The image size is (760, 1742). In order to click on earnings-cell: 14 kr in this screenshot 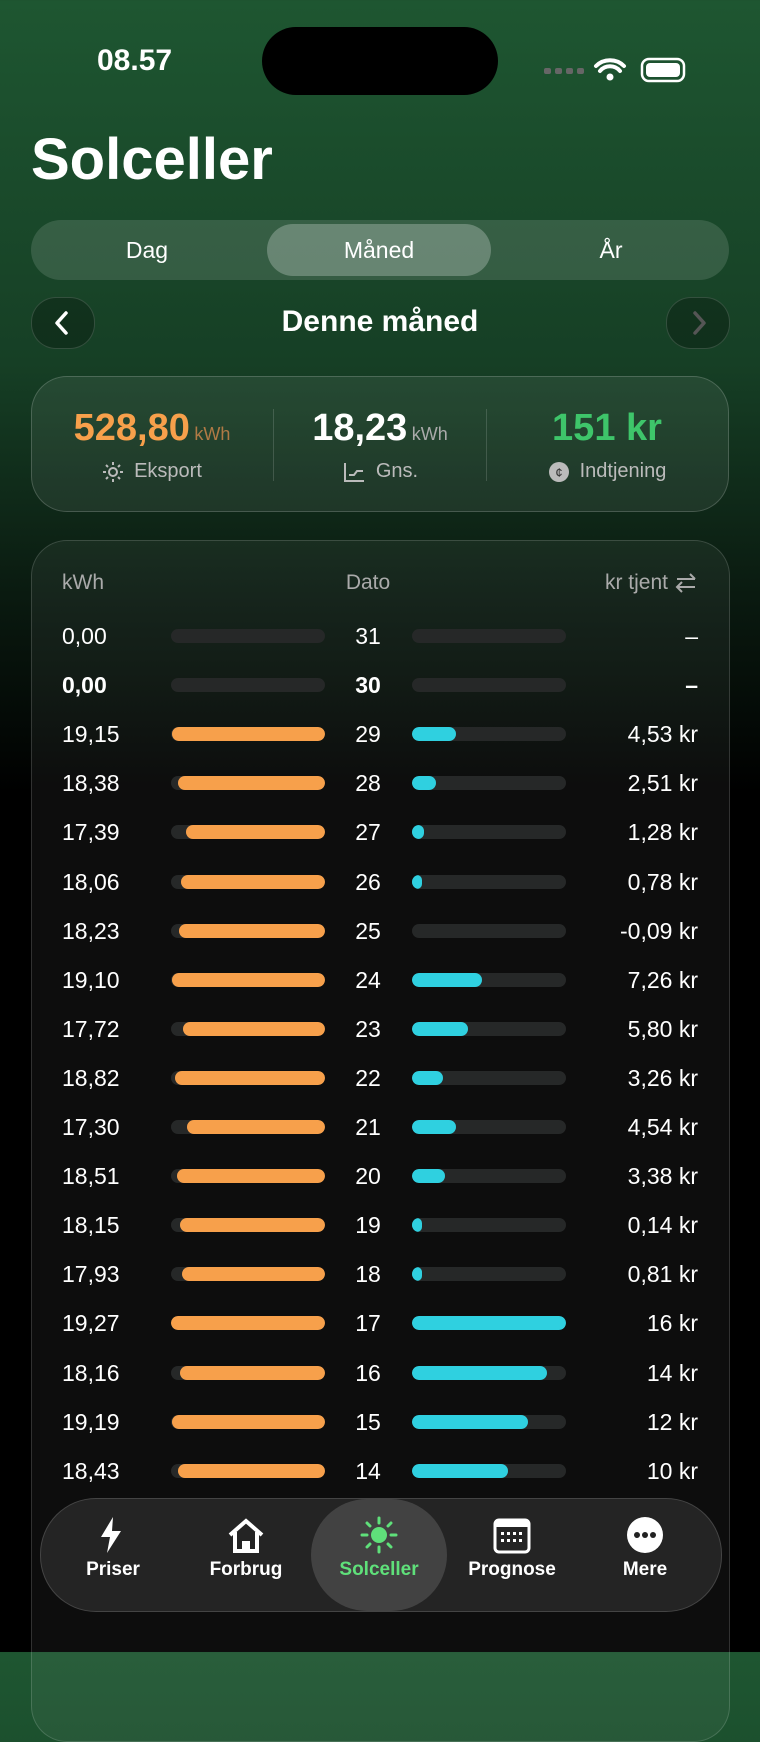, I will do `click(672, 1372)`.